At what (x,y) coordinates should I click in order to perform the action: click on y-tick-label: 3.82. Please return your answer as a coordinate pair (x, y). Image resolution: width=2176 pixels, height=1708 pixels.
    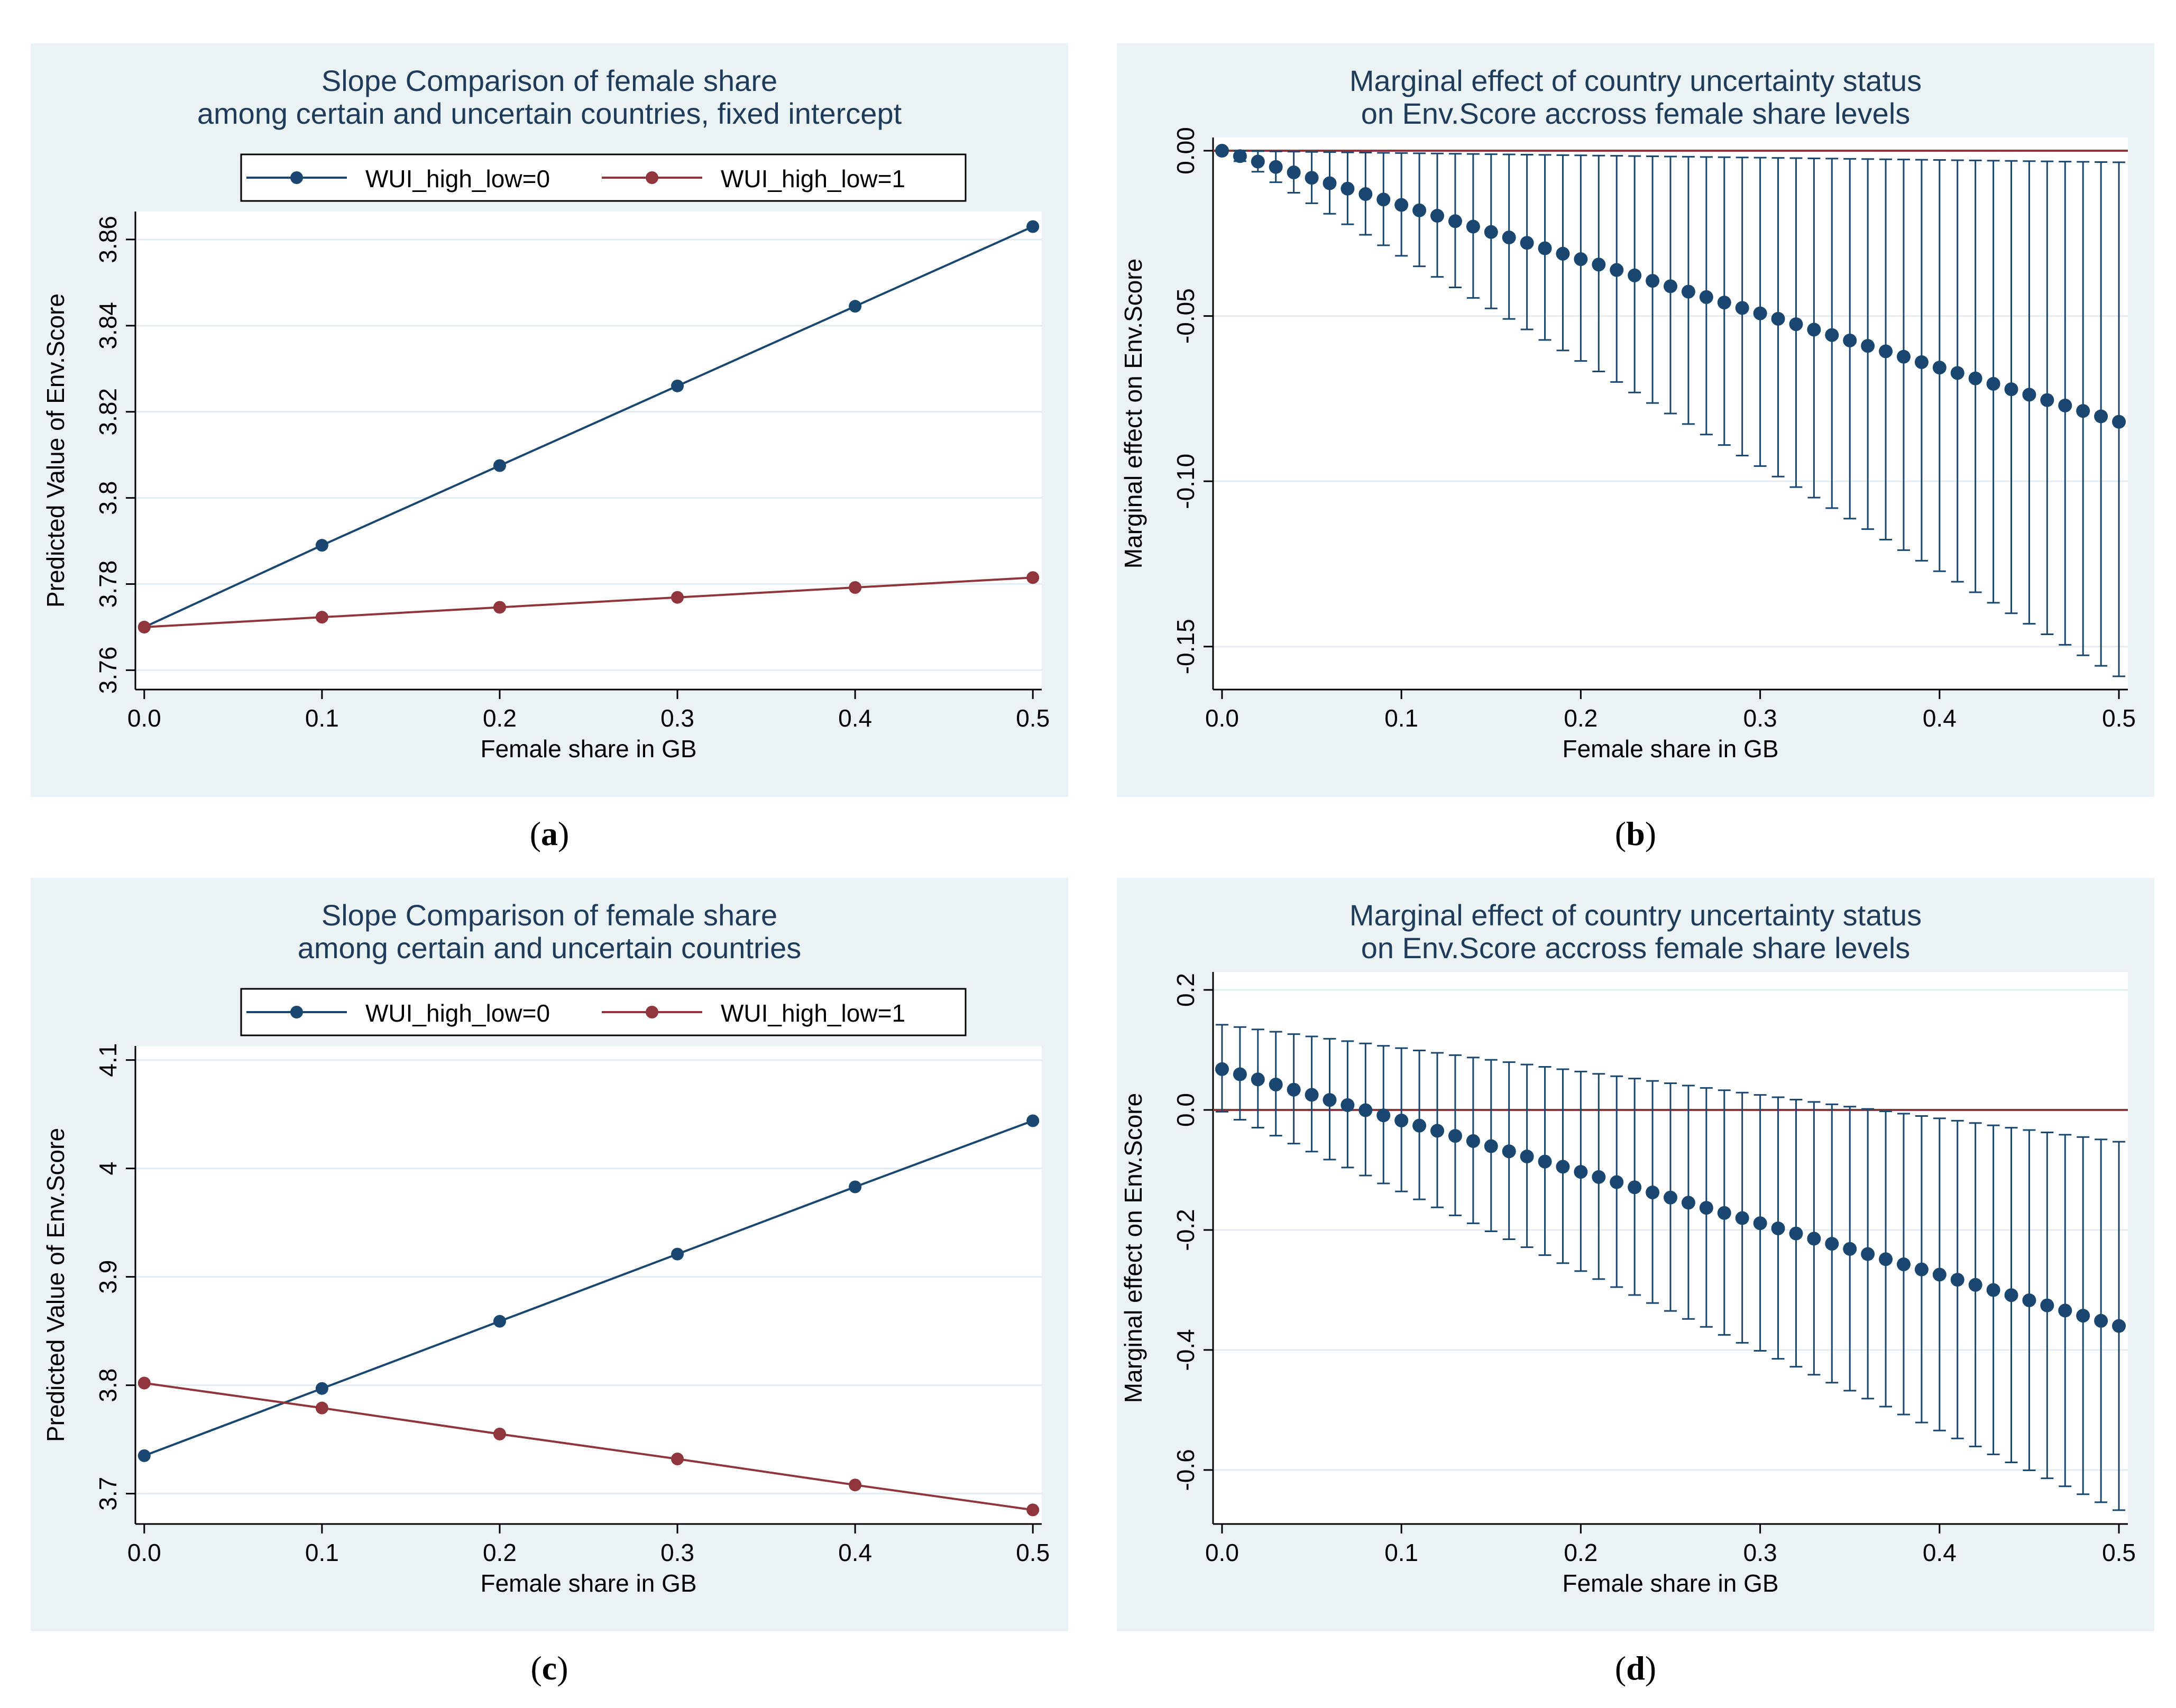
    Looking at the image, I should click on (108, 412).